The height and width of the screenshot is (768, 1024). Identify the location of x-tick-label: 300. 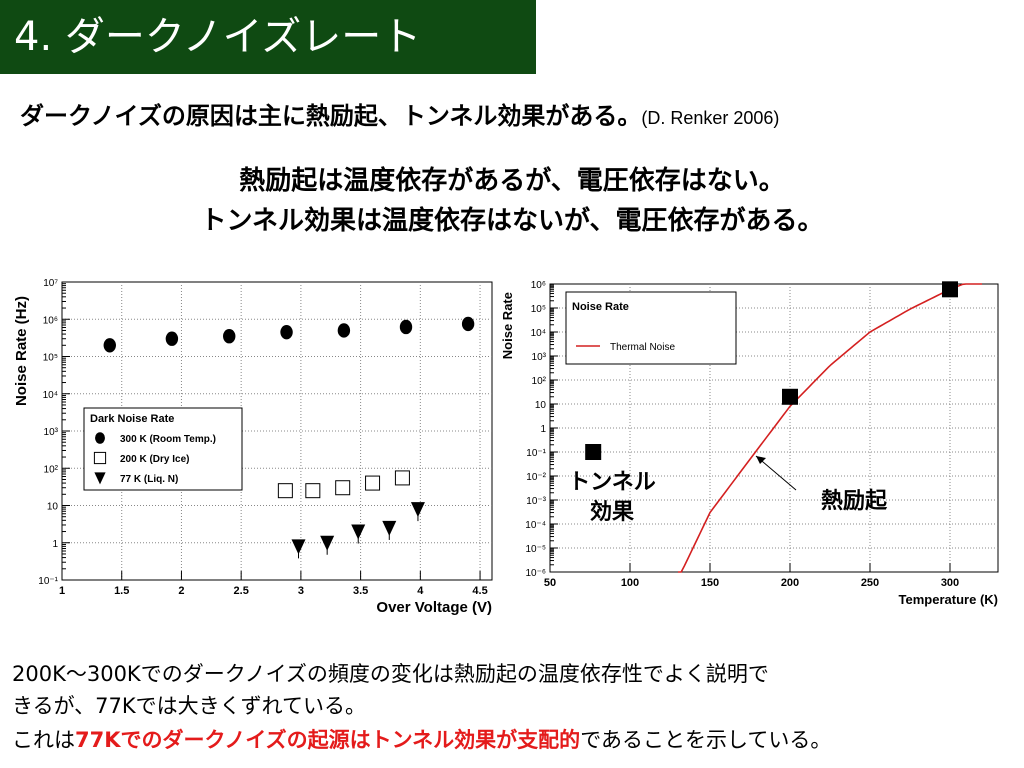
(950, 583).